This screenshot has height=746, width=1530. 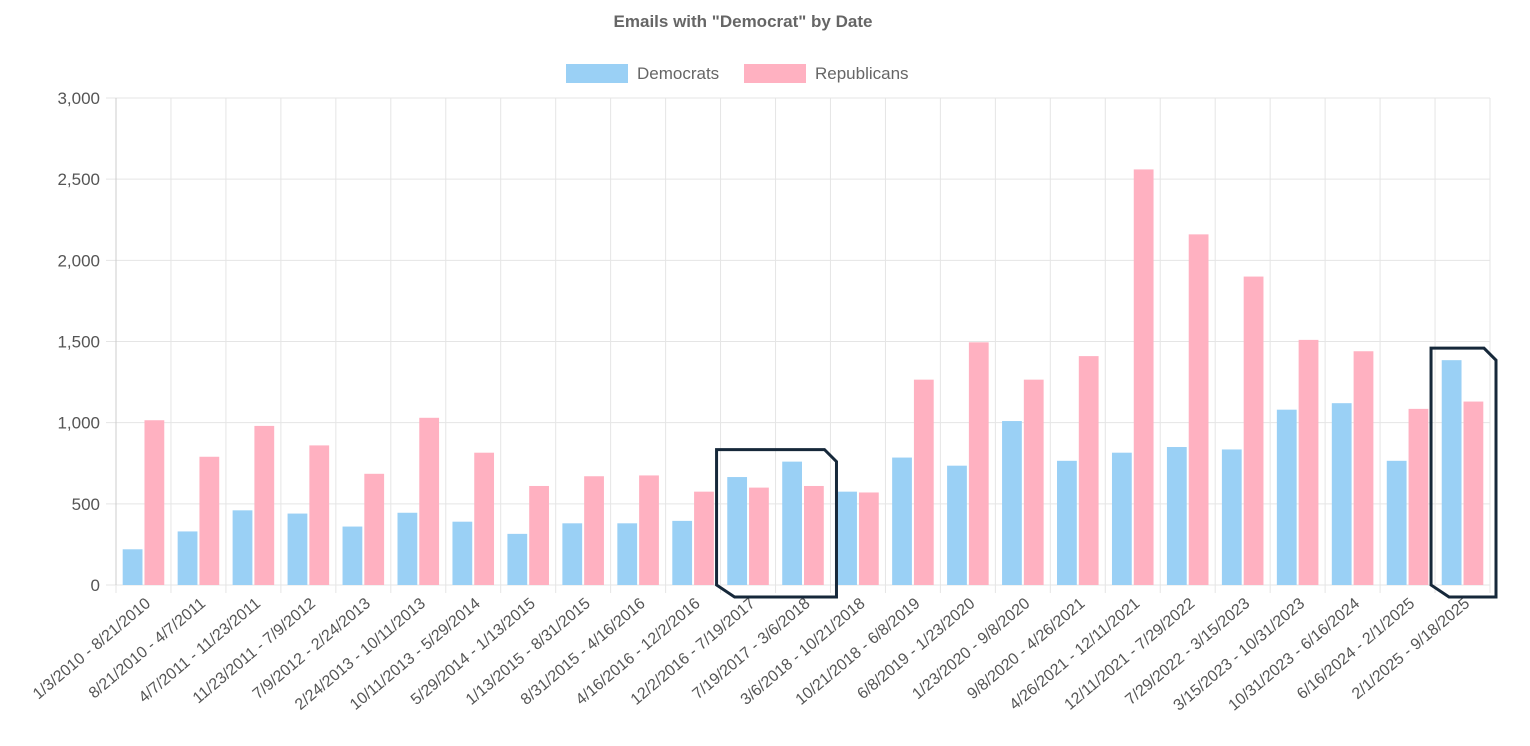 What do you see at coordinates (743, 21) in the screenshot?
I see `chart-title: Emails with "Democrat" by Date` at bounding box center [743, 21].